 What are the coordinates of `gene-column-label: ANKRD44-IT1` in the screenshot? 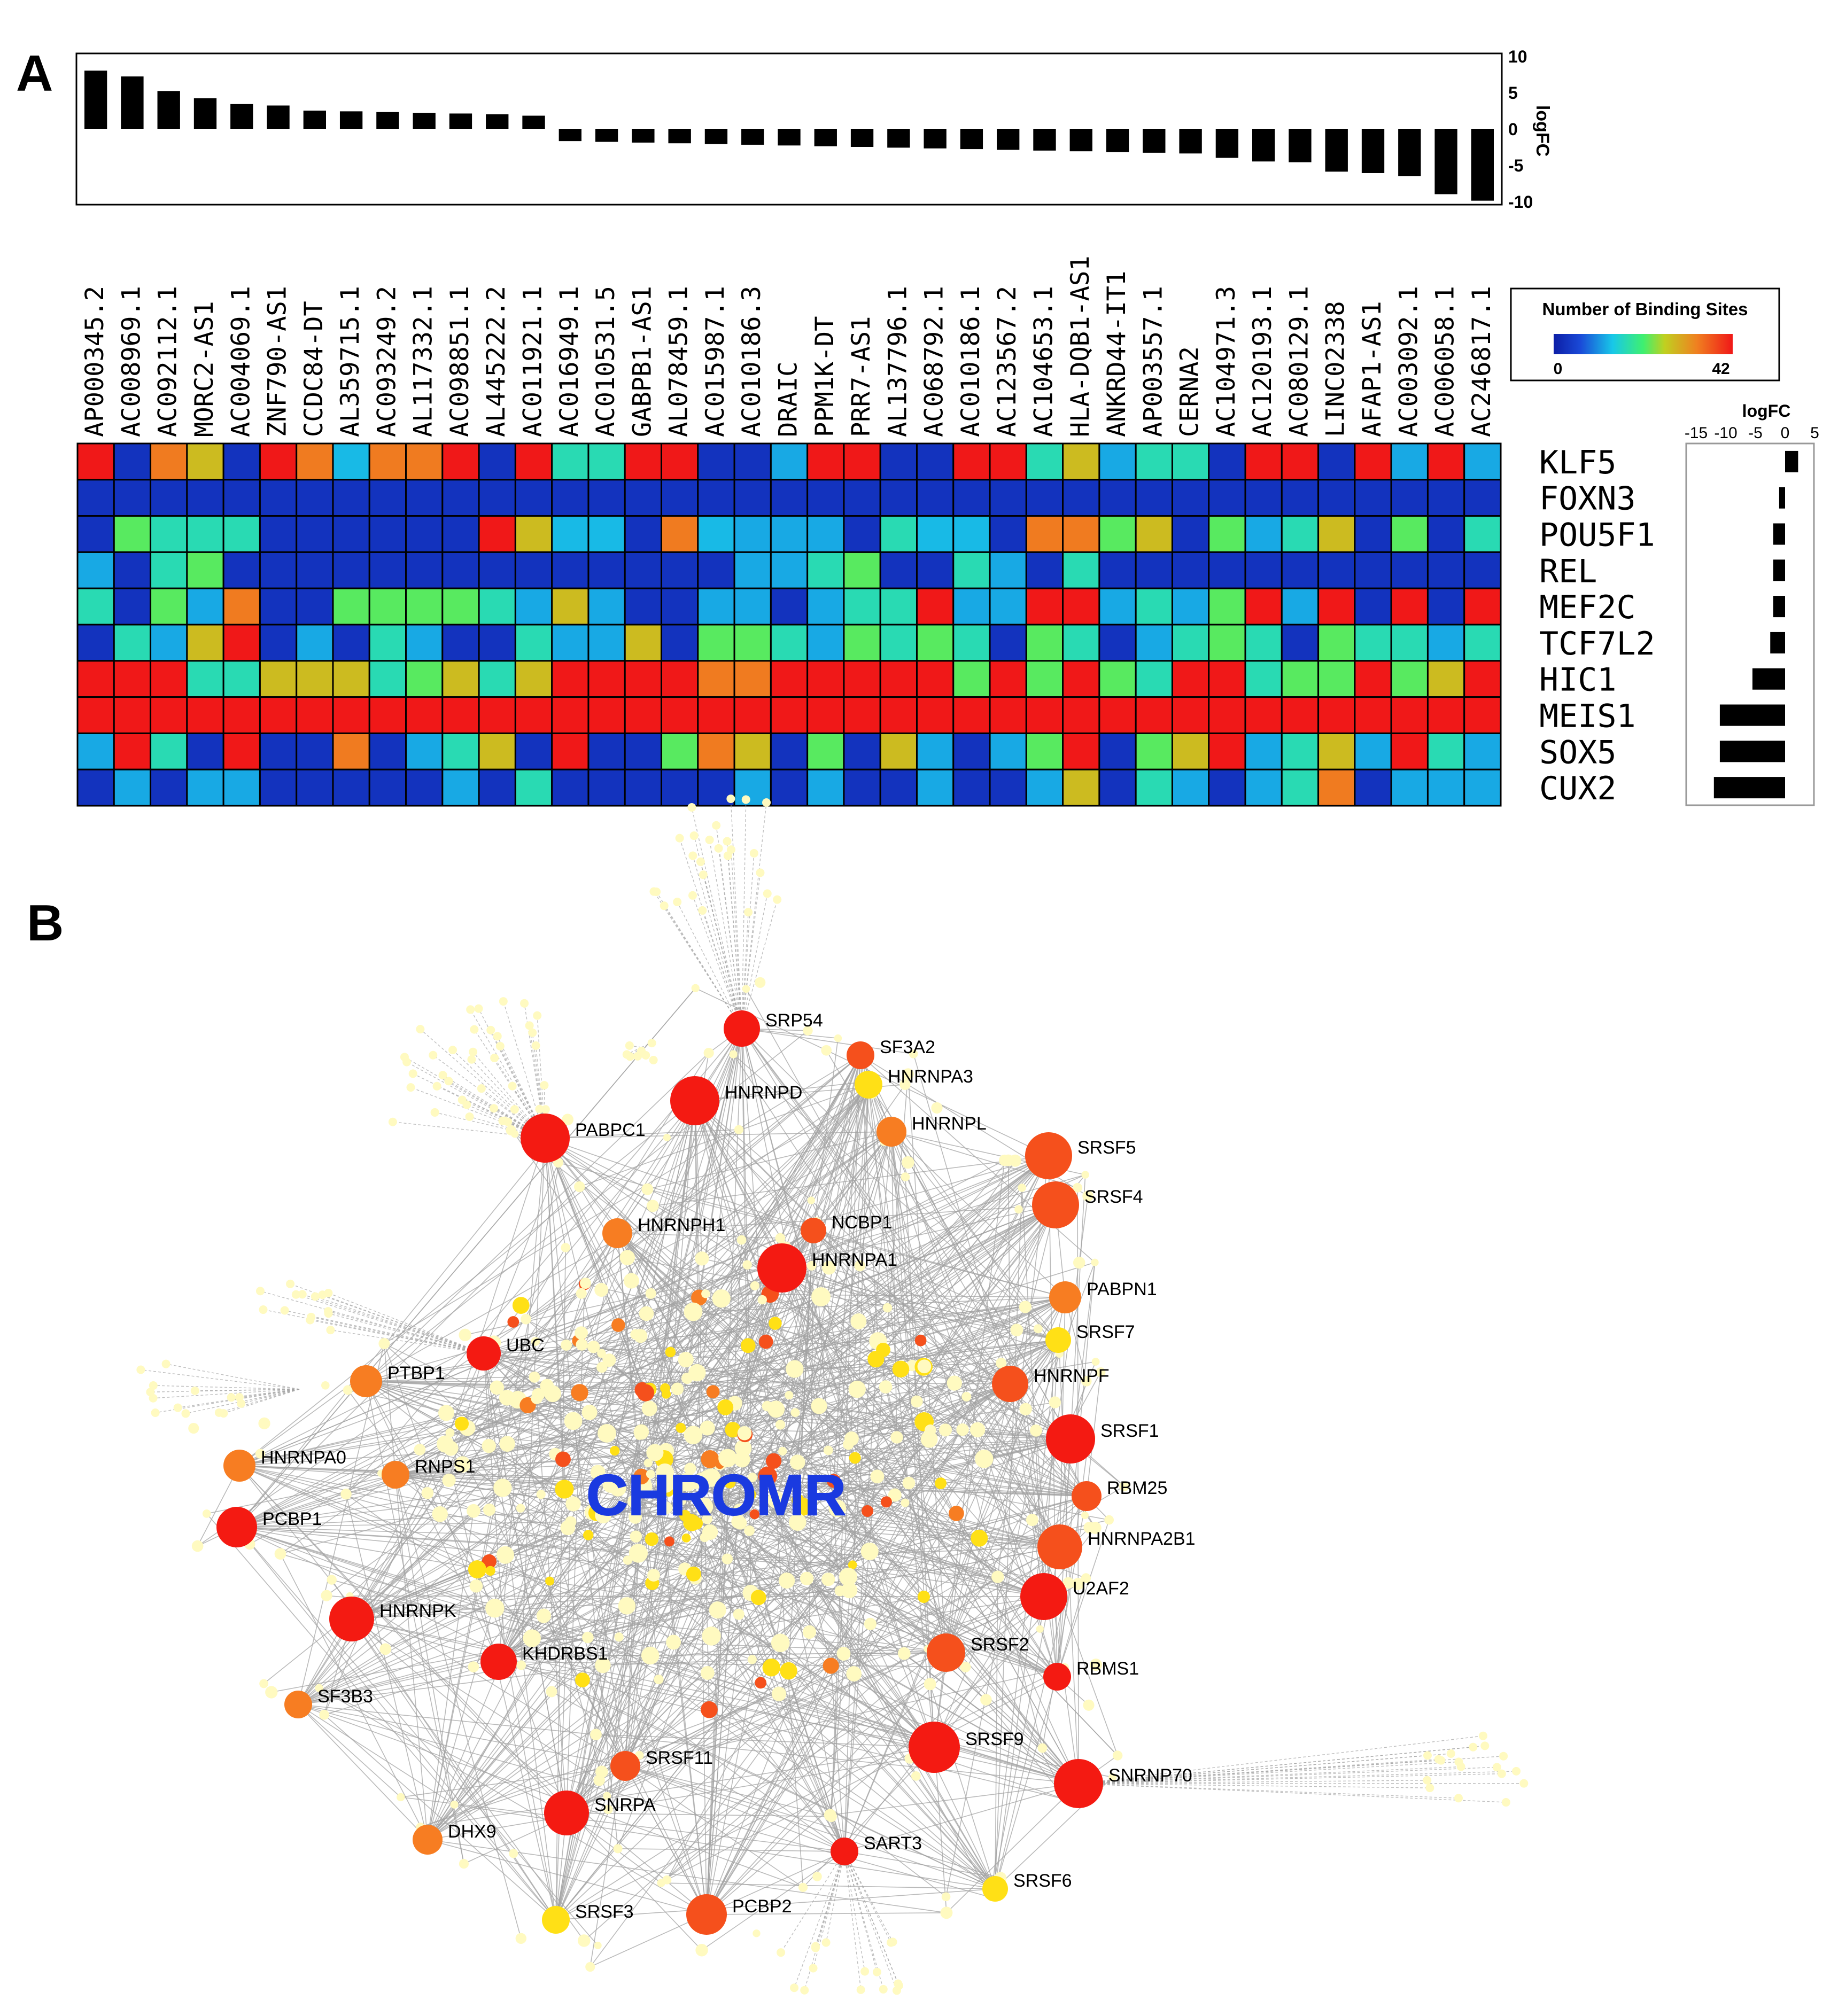 It's located at (1116, 354).